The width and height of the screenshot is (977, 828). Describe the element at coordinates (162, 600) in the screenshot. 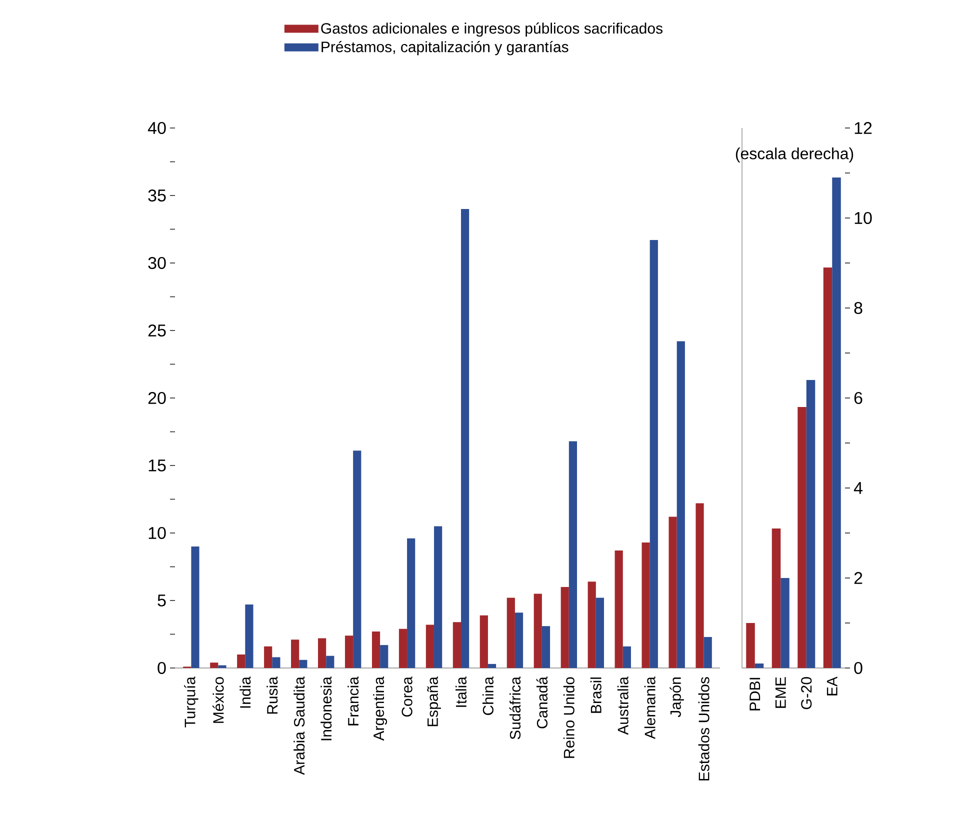

I see `y-tick-label: 5` at that location.